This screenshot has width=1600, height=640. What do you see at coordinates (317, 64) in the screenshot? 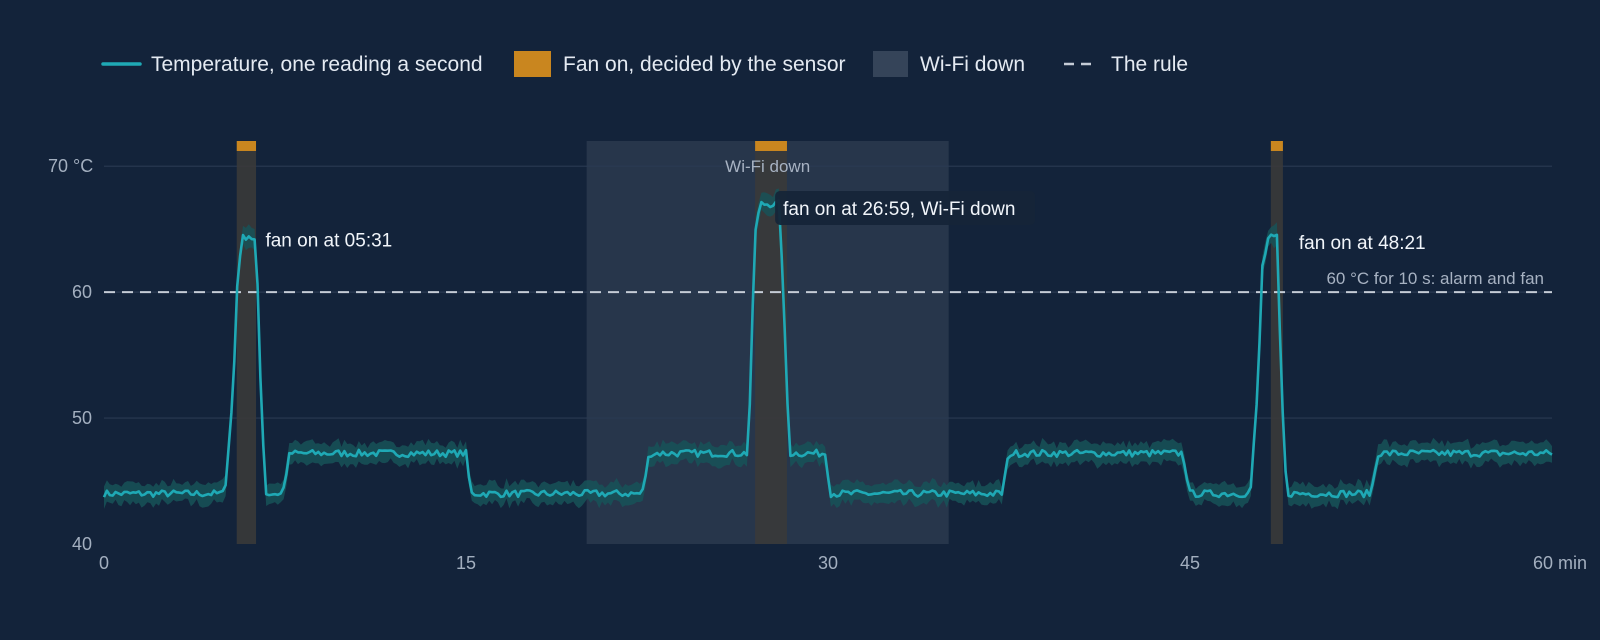
I see `legend-temperature-label: Temperature, one reading a second` at bounding box center [317, 64].